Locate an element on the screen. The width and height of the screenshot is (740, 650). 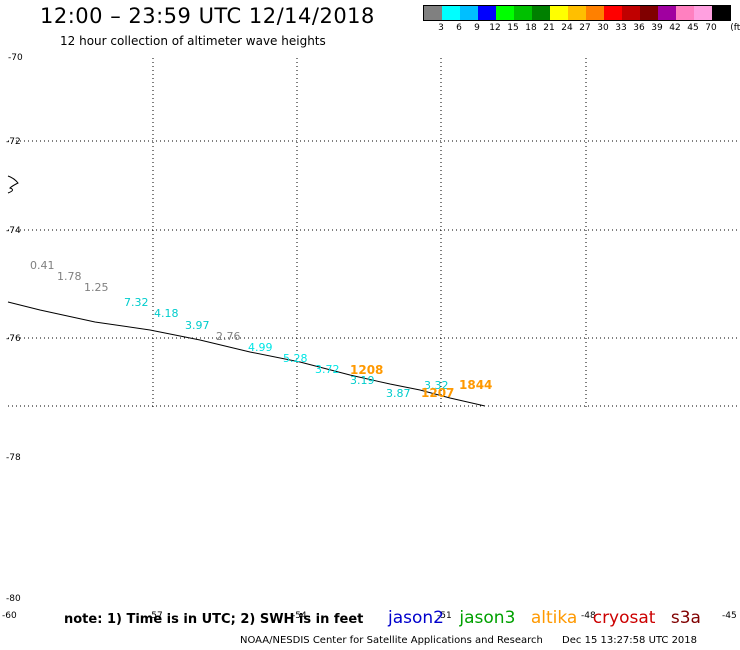
scale-label: 27 is located at coordinates (585, 28).